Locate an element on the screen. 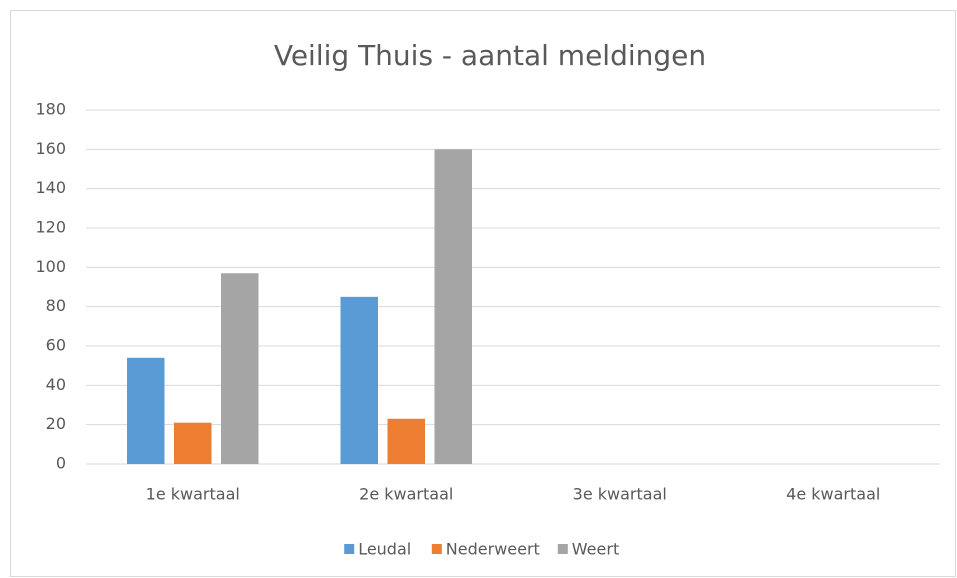 Image resolution: width=957 pixels, height=578 pixels. y-tick-label: 0 is located at coordinates (61, 463).